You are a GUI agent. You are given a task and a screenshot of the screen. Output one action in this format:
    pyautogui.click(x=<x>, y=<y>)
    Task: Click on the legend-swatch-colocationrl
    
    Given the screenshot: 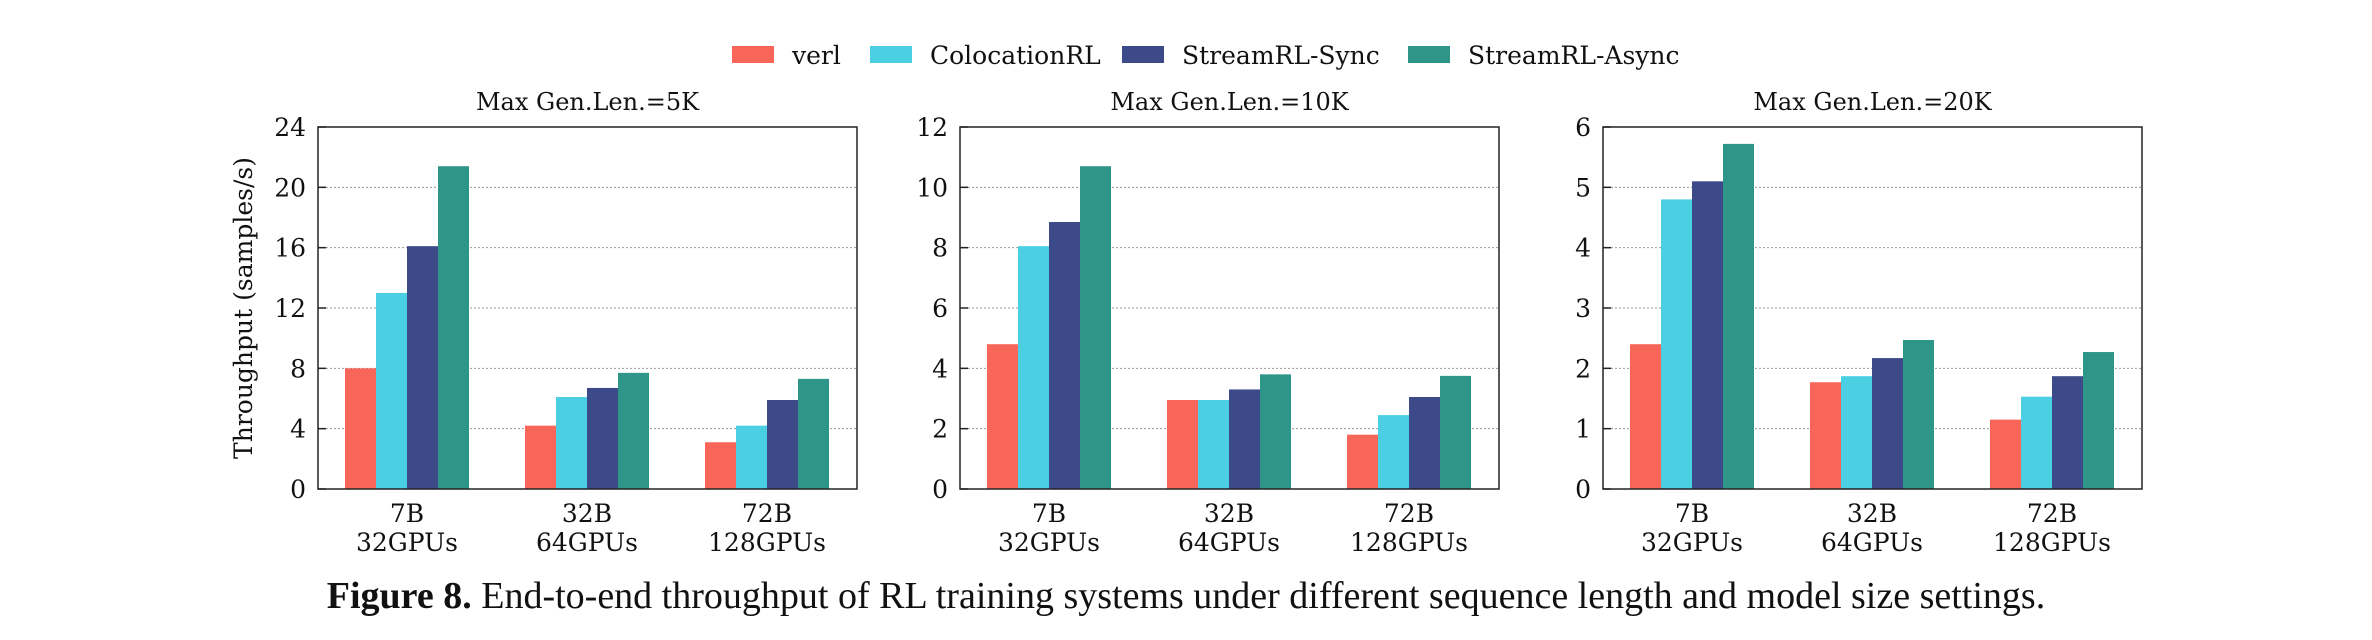 What is the action you would take?
    pyautogui.click(x=891, y=54)
    